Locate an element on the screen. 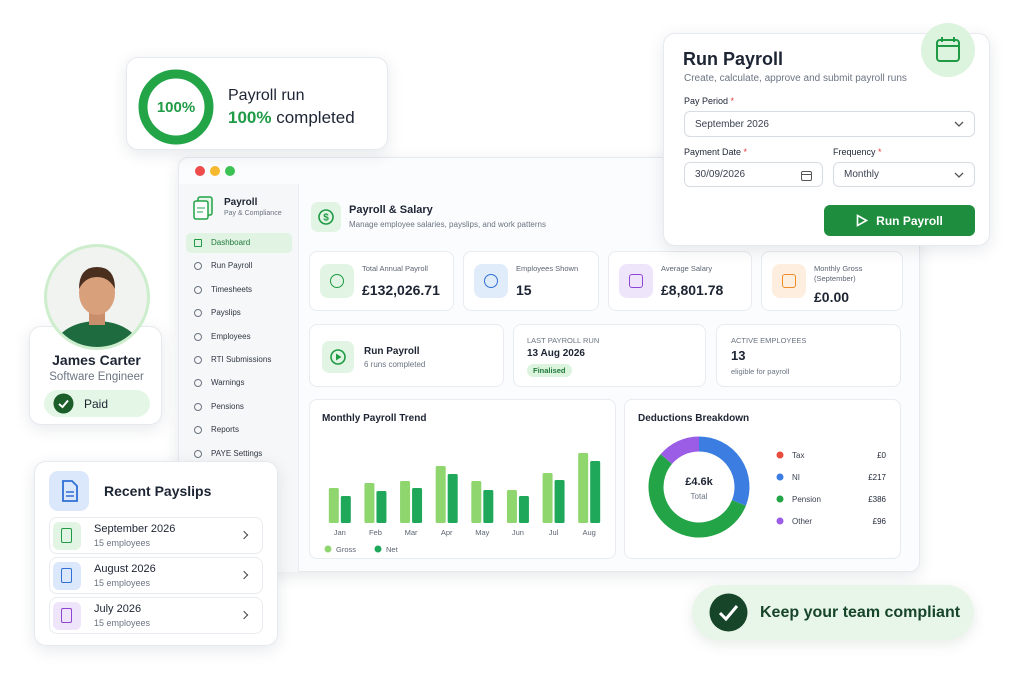 Image resolution: width=1024 pixels, height=683 pixels. run-payroll-button: Run Payroll is located at coordinates (899, 220).